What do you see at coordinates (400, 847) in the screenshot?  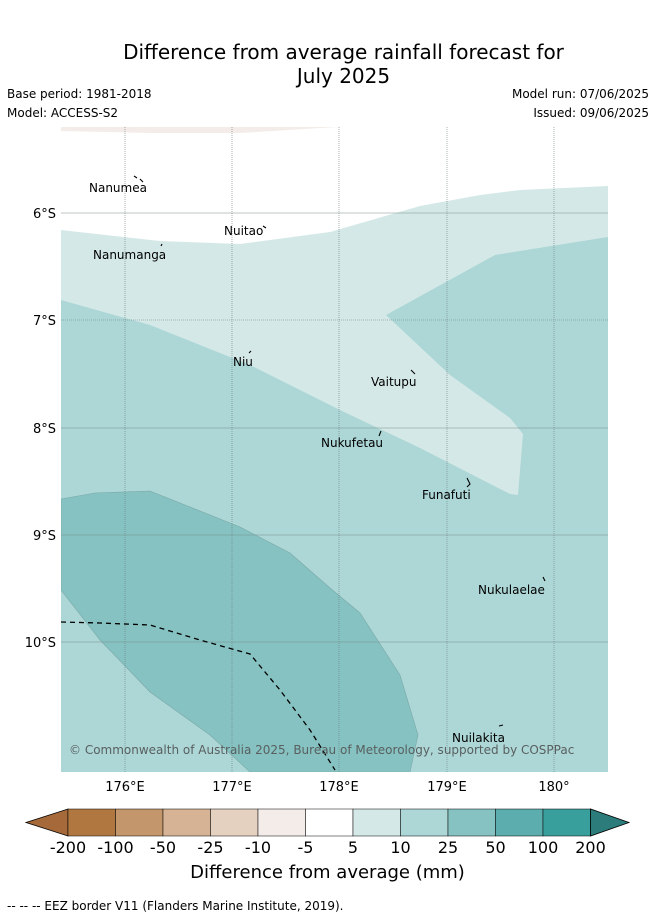 I see `colorbar-tick-label: 10` at bounding box center [400, 847].